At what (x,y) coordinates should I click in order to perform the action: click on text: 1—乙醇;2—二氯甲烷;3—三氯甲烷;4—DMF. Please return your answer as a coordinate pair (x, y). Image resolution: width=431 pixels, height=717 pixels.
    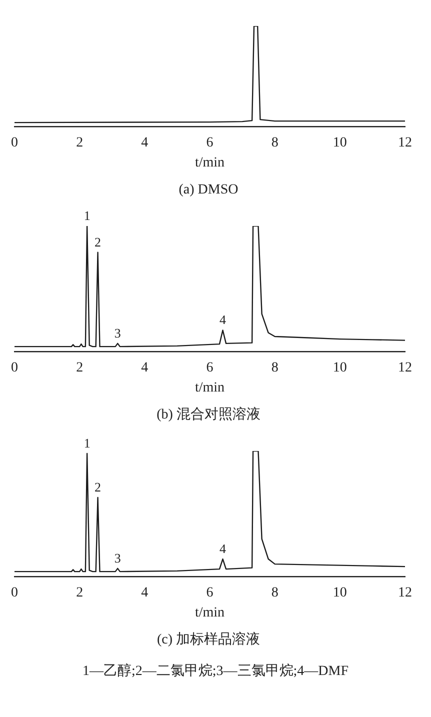
    Looking at the image, I should click on (215, 671).